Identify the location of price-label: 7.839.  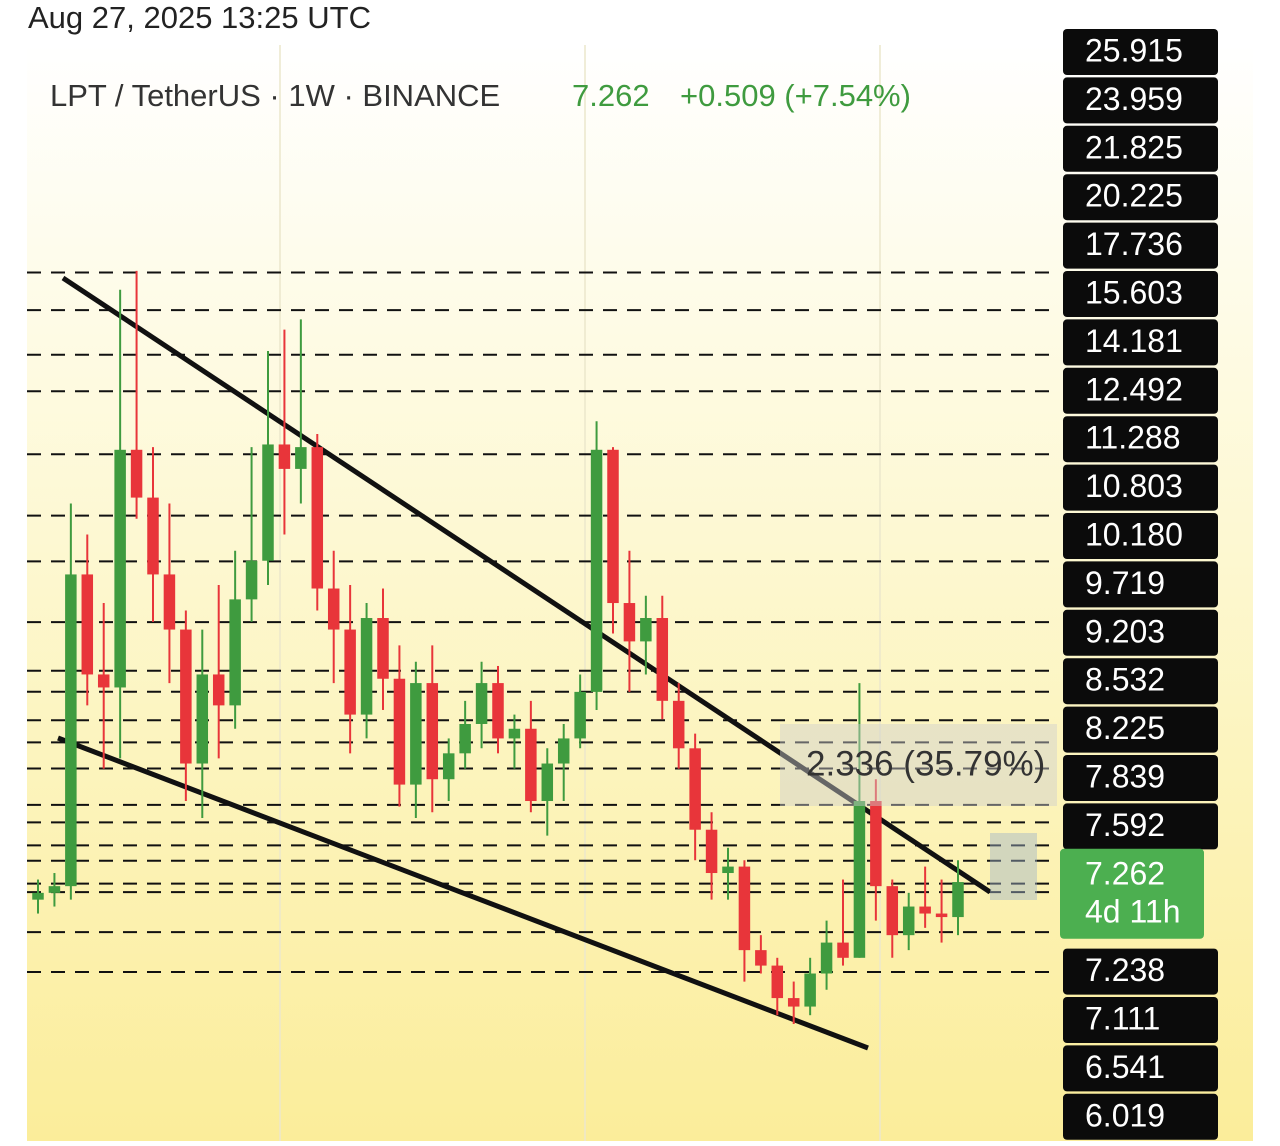
(1125, 776).